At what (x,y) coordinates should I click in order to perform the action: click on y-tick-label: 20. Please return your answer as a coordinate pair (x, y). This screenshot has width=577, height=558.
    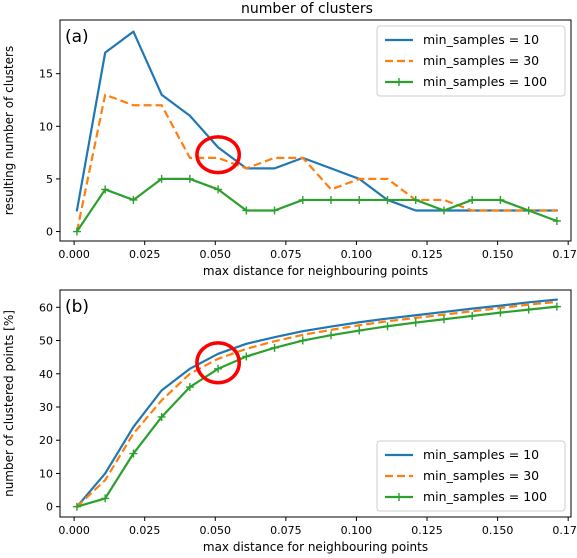
    Looking at the image, I should click on (46, 440).